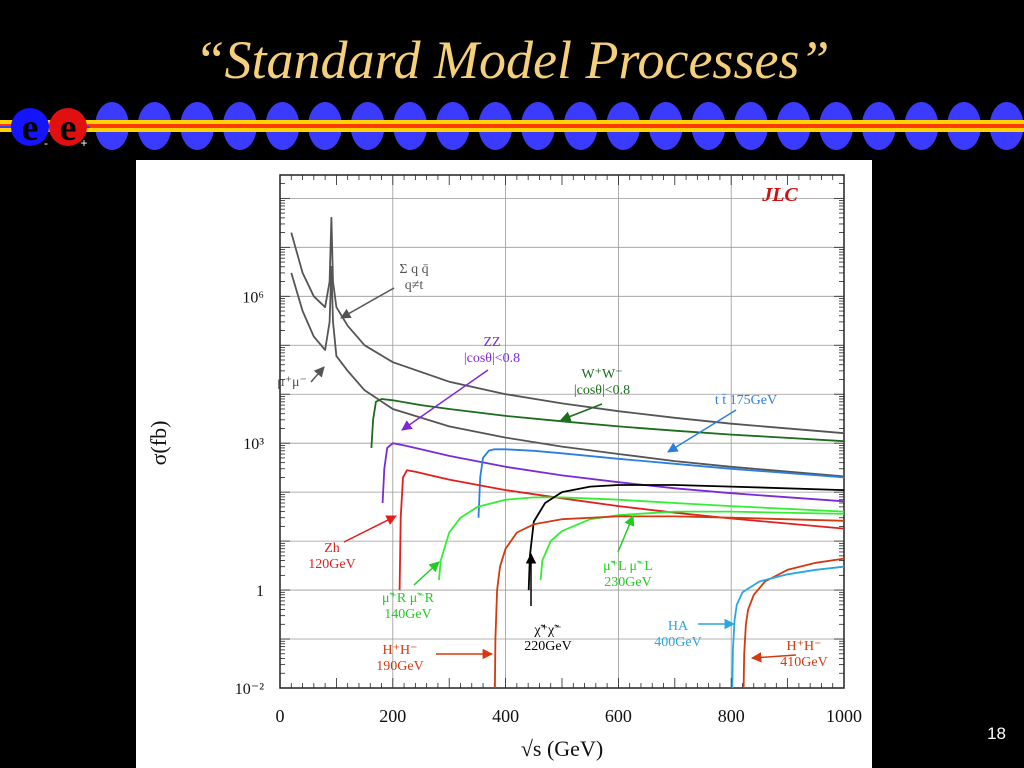 This screenshot has width=1024, height=768. What do you see at coordinates (505, 716) in the screenshot?
I see `x-tick-label: 400` at bounding box center [505, 716].